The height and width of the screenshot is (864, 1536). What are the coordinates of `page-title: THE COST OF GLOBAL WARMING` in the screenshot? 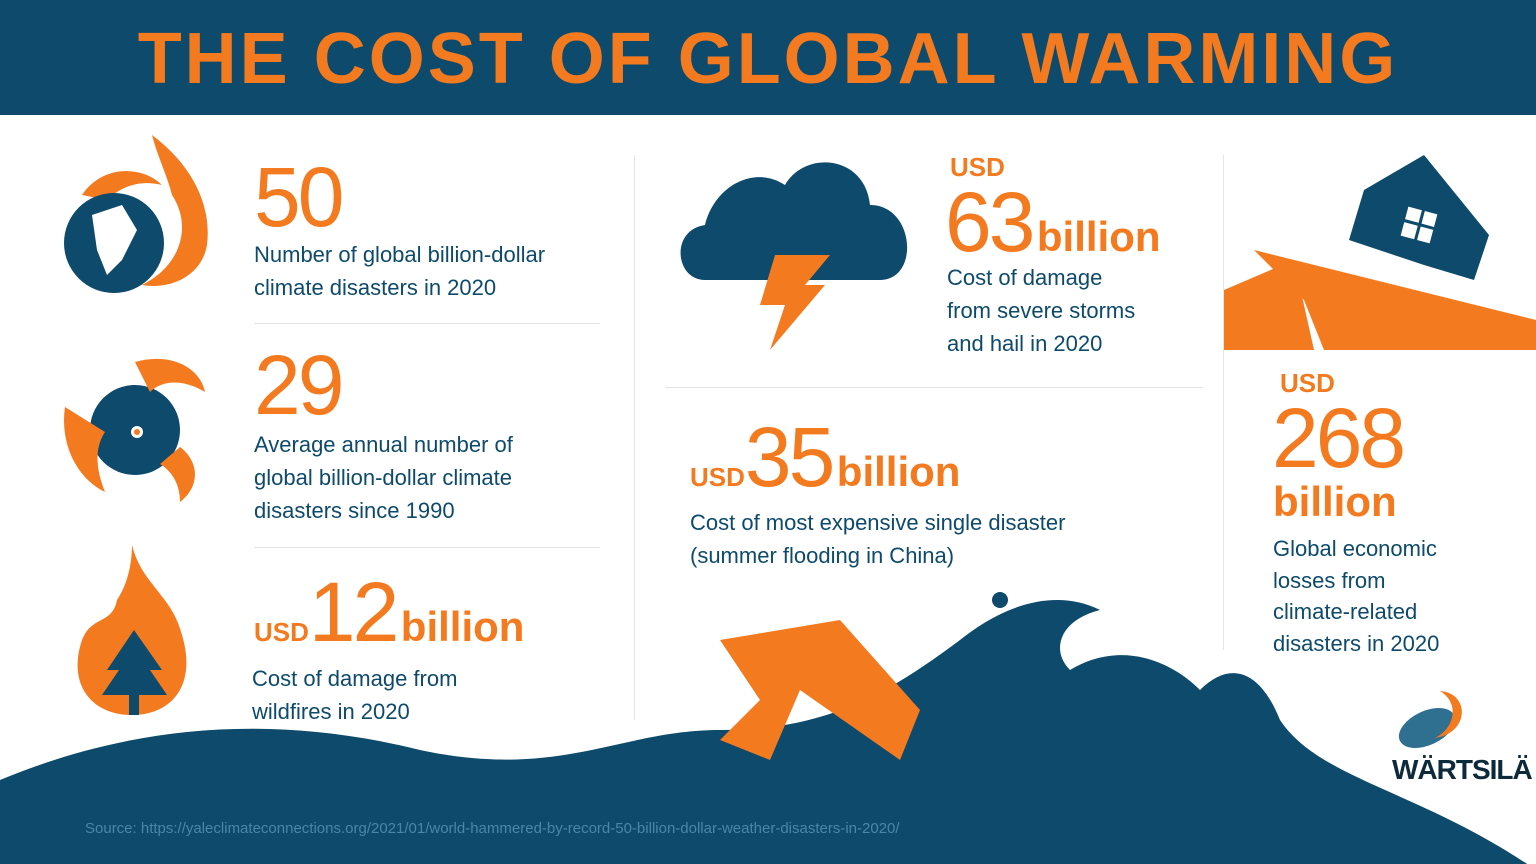 It's located at (768, 59).